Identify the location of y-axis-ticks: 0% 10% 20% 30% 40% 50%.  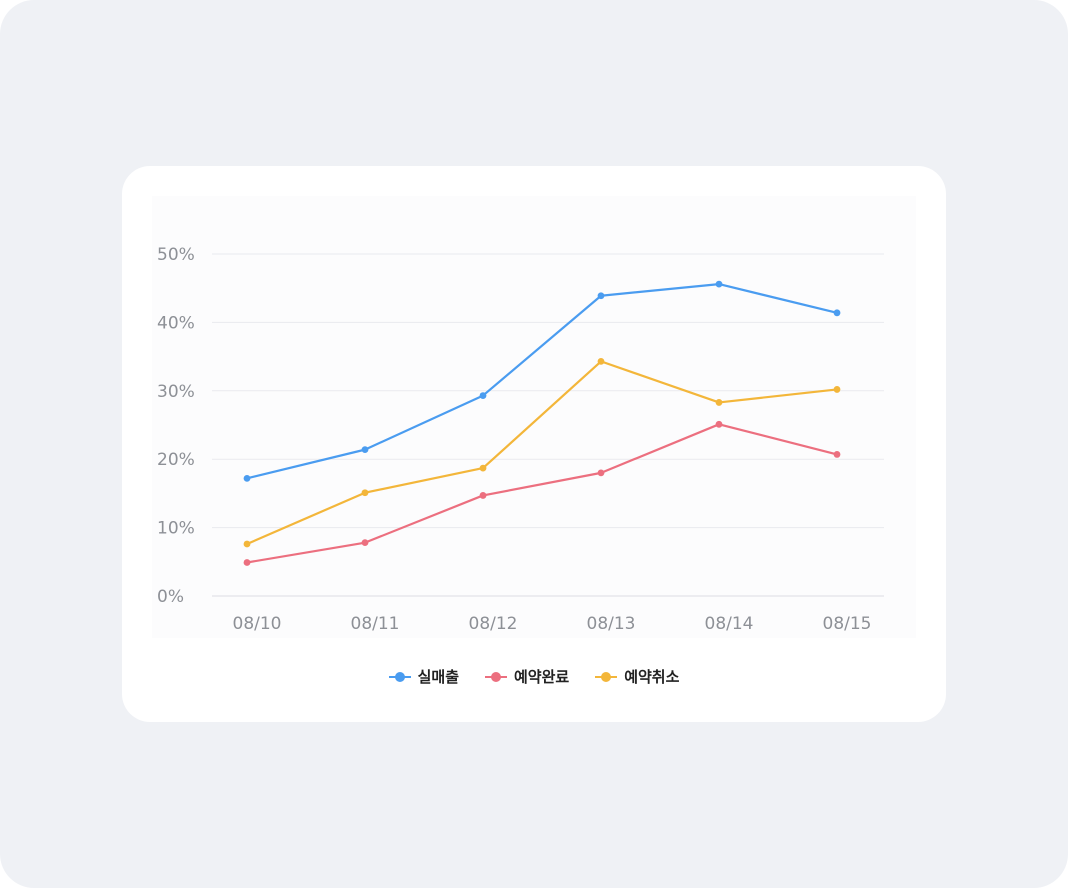
(176, 426).